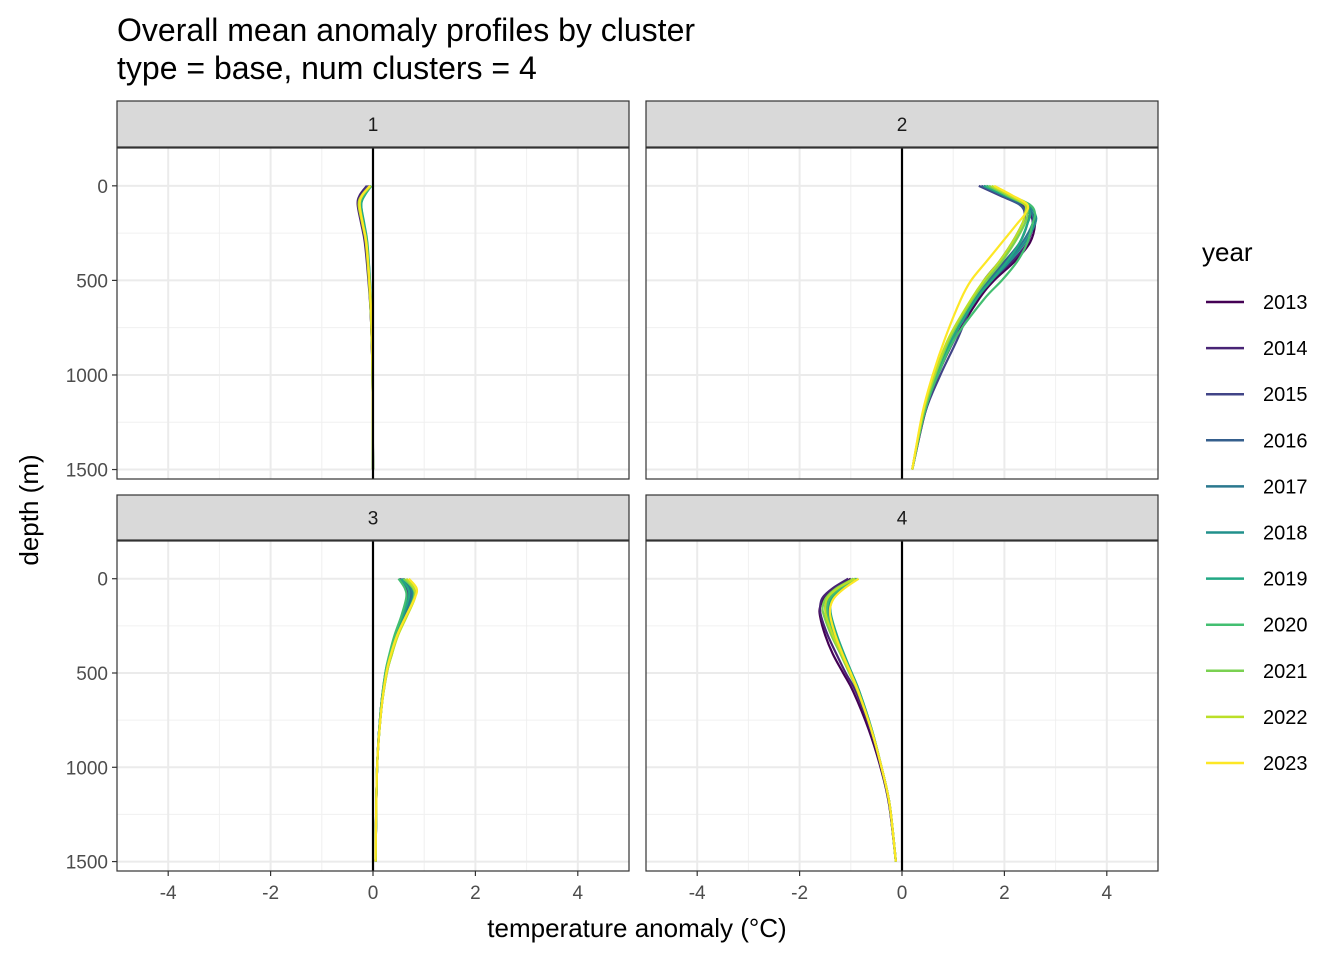 Image resolution: width=1344 pixels, height=960 pixels. I want to click on legend-label: 2017, so click(1285, 487).